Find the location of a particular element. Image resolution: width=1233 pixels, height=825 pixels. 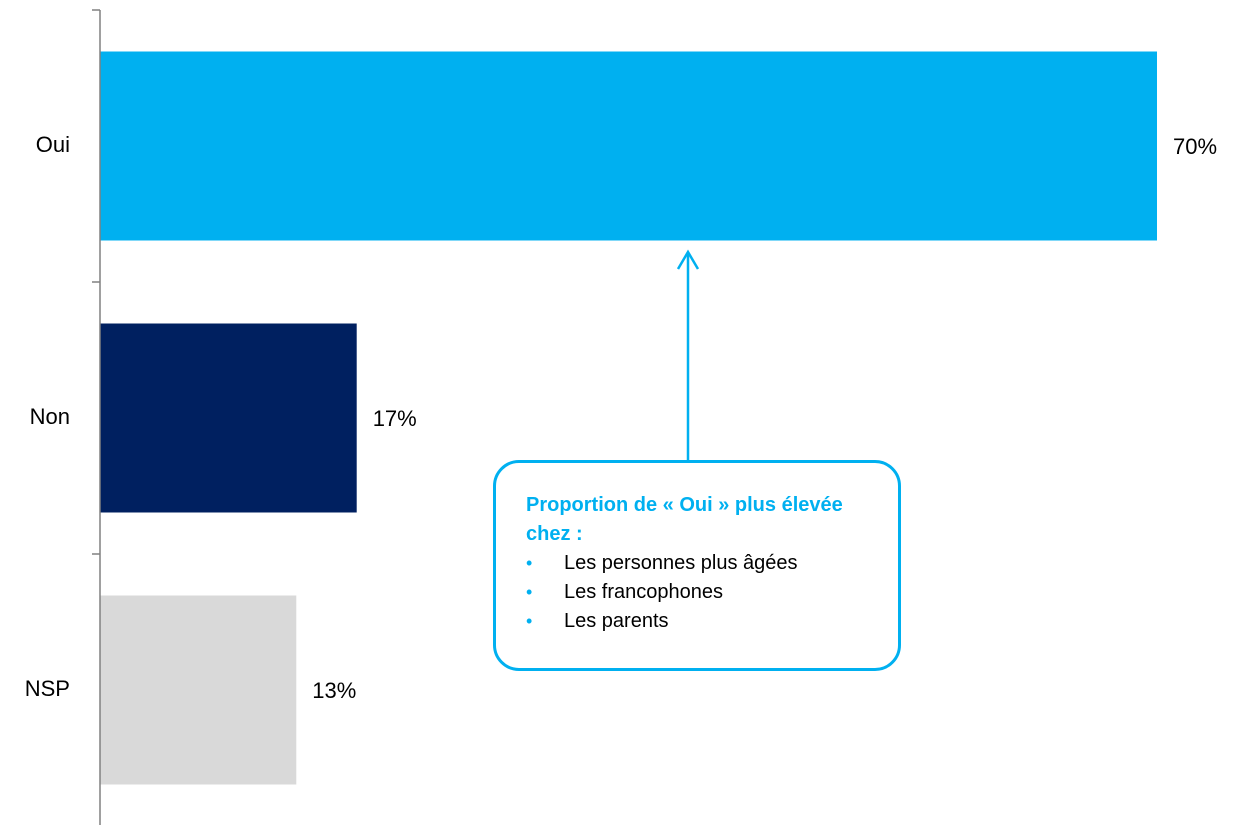

callout-item-text: Les parents is located at coordinates (616, 621).